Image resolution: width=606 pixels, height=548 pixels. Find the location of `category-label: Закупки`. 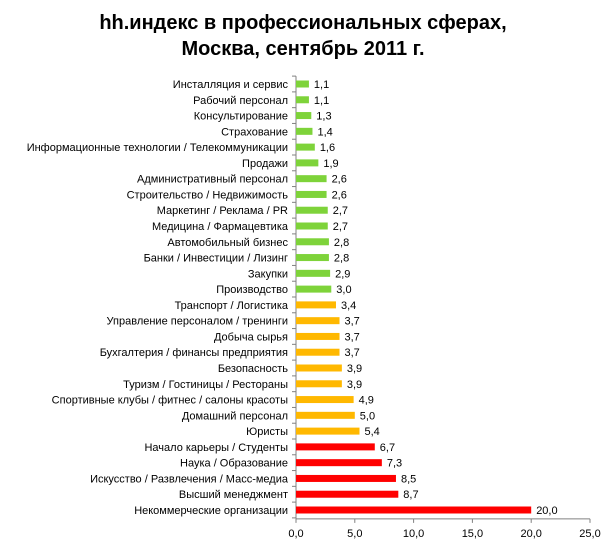

category-label: Закупки is located at coordinates (268, 274).